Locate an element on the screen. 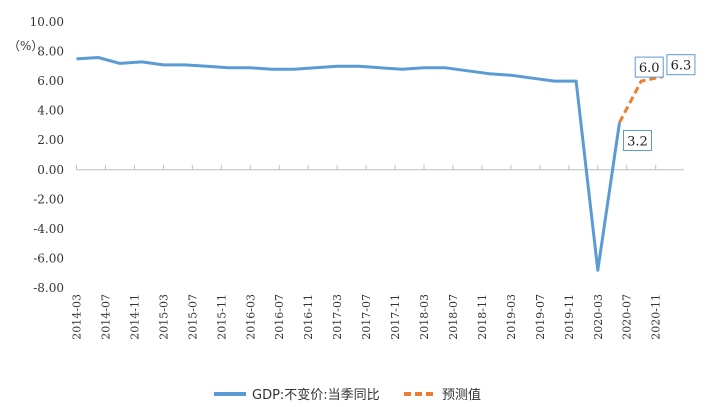 This screenshot has height=407, width=714. y-tick-label: 2.00 is located at coordinates (50, 140).